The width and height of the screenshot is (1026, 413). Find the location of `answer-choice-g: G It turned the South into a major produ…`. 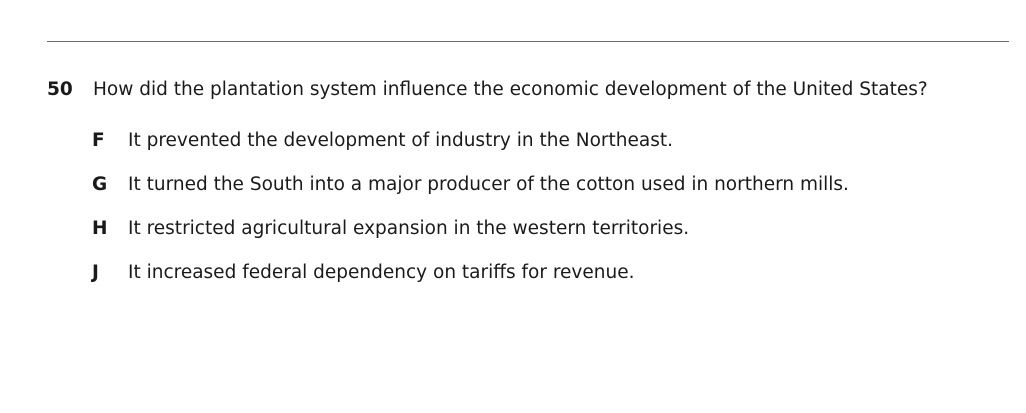

answer-choice-g: G It turned the South into a major produ… is located at coordinates (542, 185).